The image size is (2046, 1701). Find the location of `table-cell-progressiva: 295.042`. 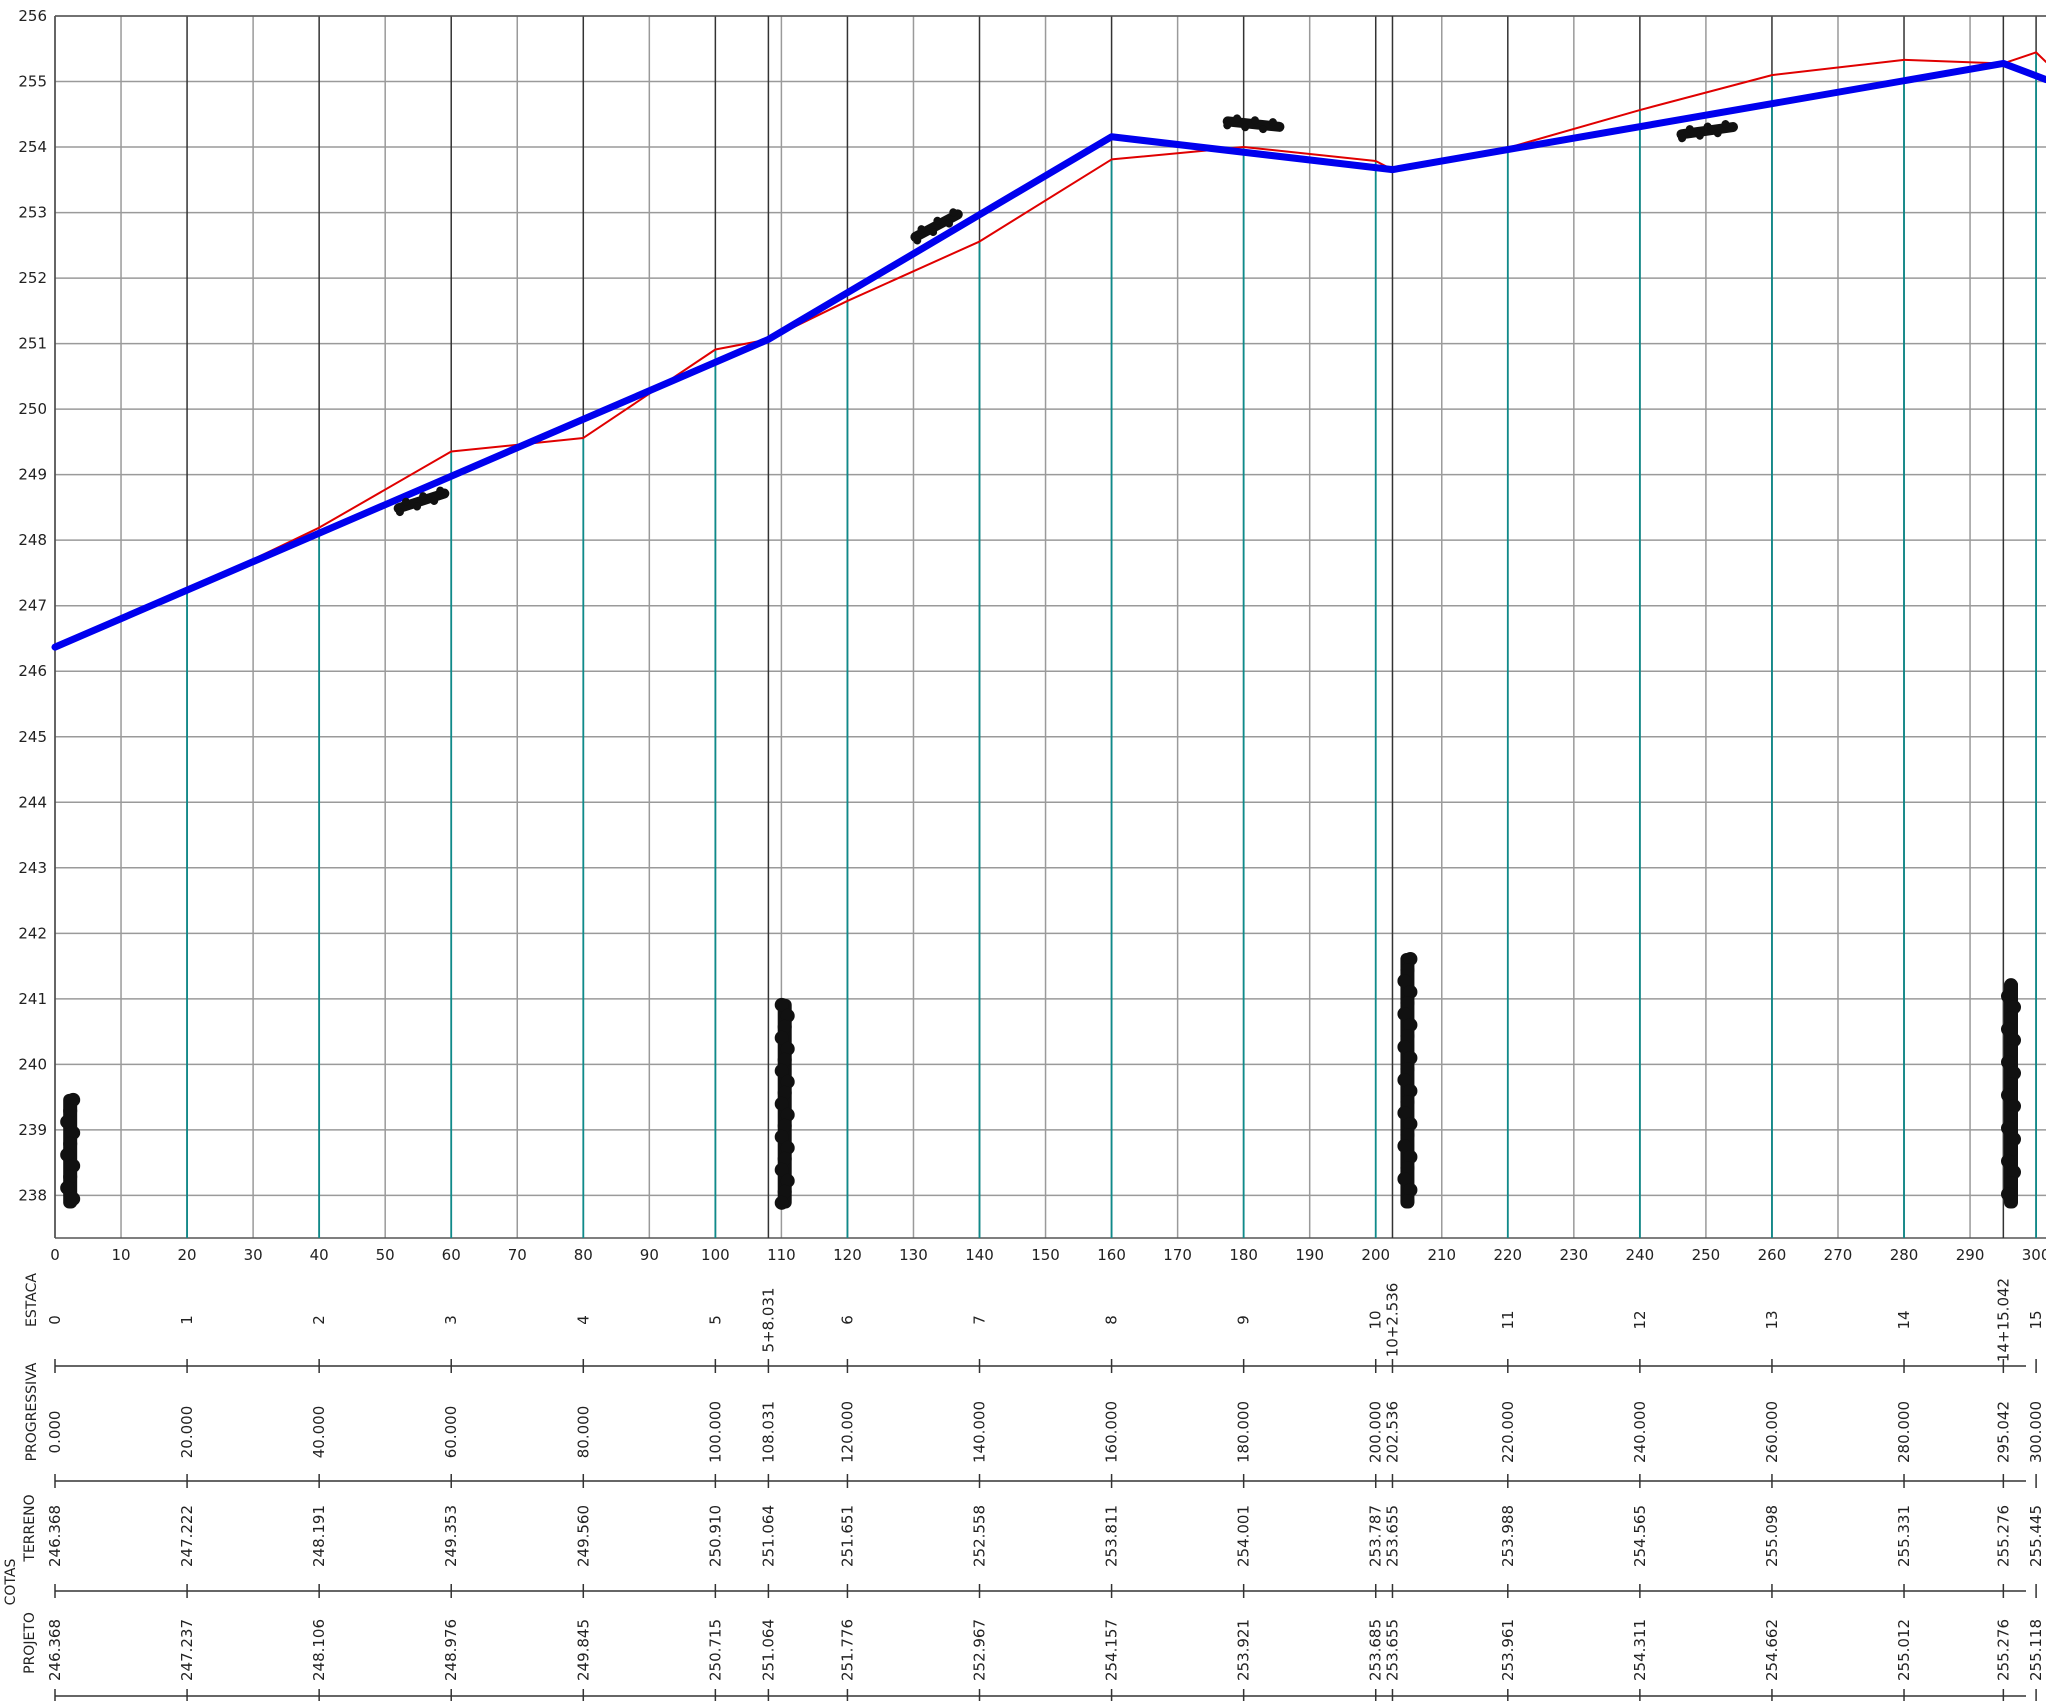

table-cell-progressiva: 295.042 is located at coordinates (2003, 1432).